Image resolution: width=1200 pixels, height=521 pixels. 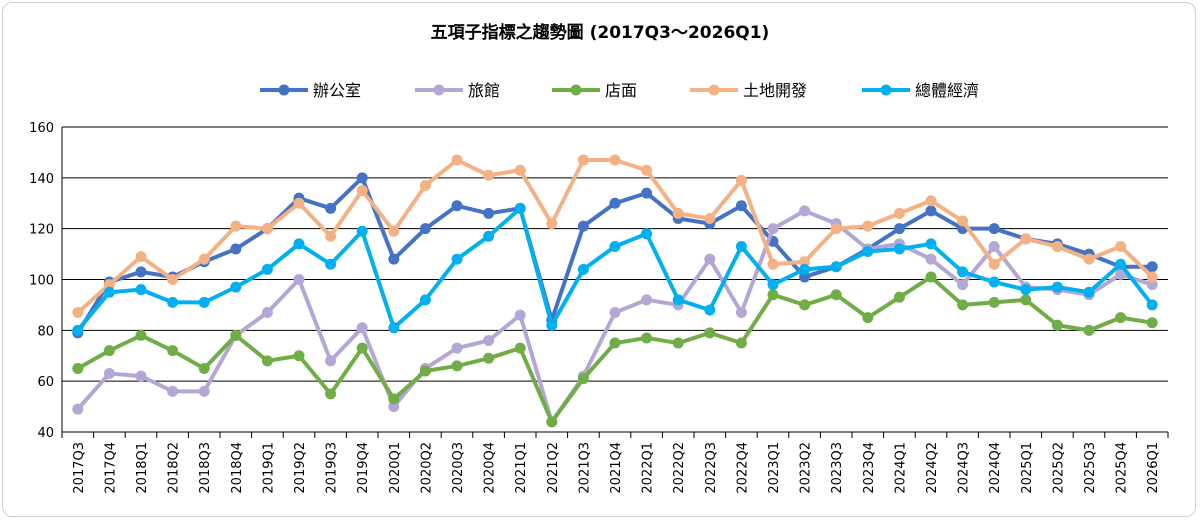 I want to click on y-tick-label: 160, so click(x=41, y=128).